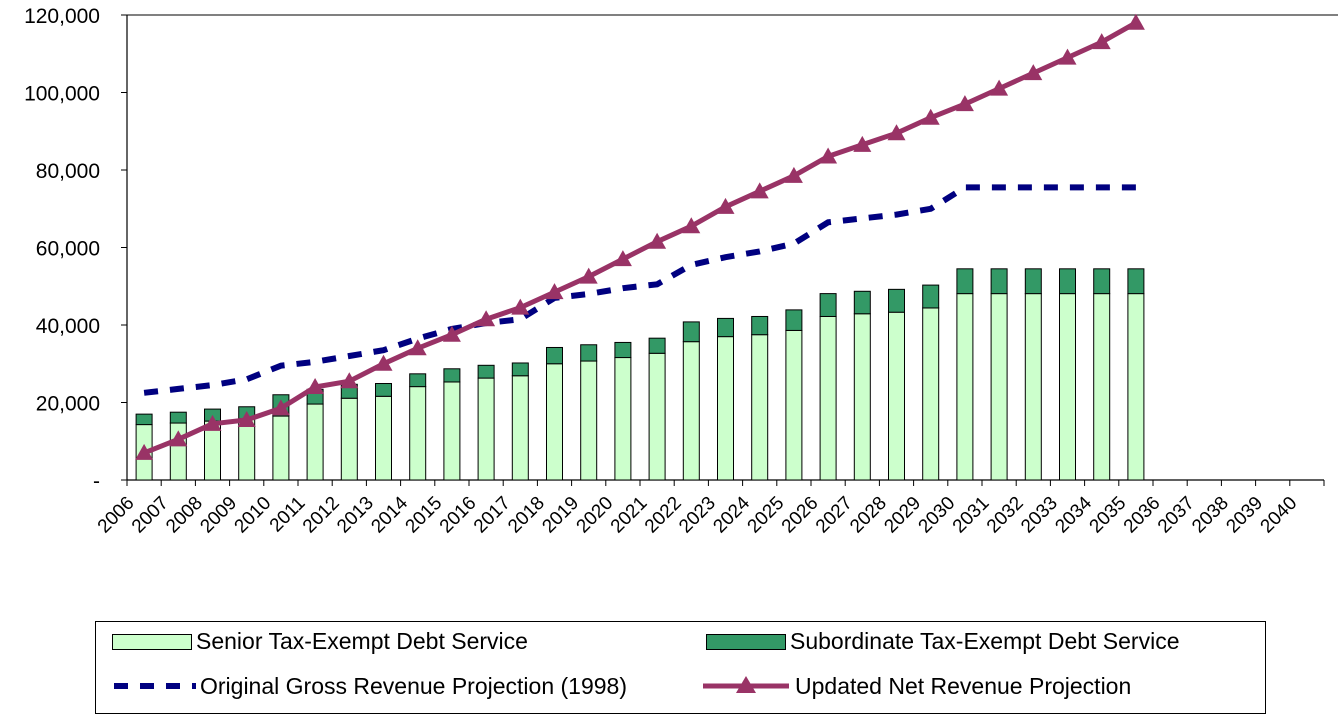 The height and width of the screenshot is (714, 1338). Describe the element at coordinates (458, 515) in the screenshot. I see `x-tick-label: 2016` at that location.